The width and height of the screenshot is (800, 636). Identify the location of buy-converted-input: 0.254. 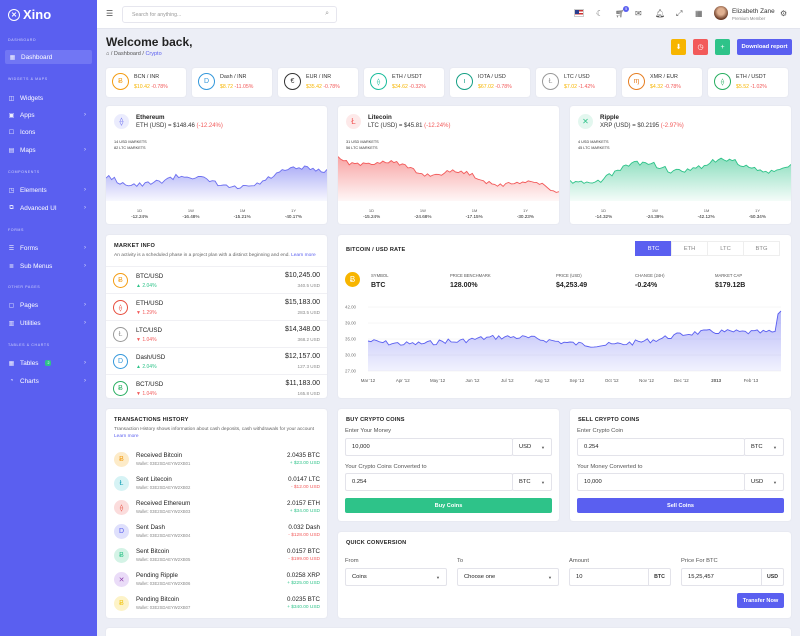
(429, 482).